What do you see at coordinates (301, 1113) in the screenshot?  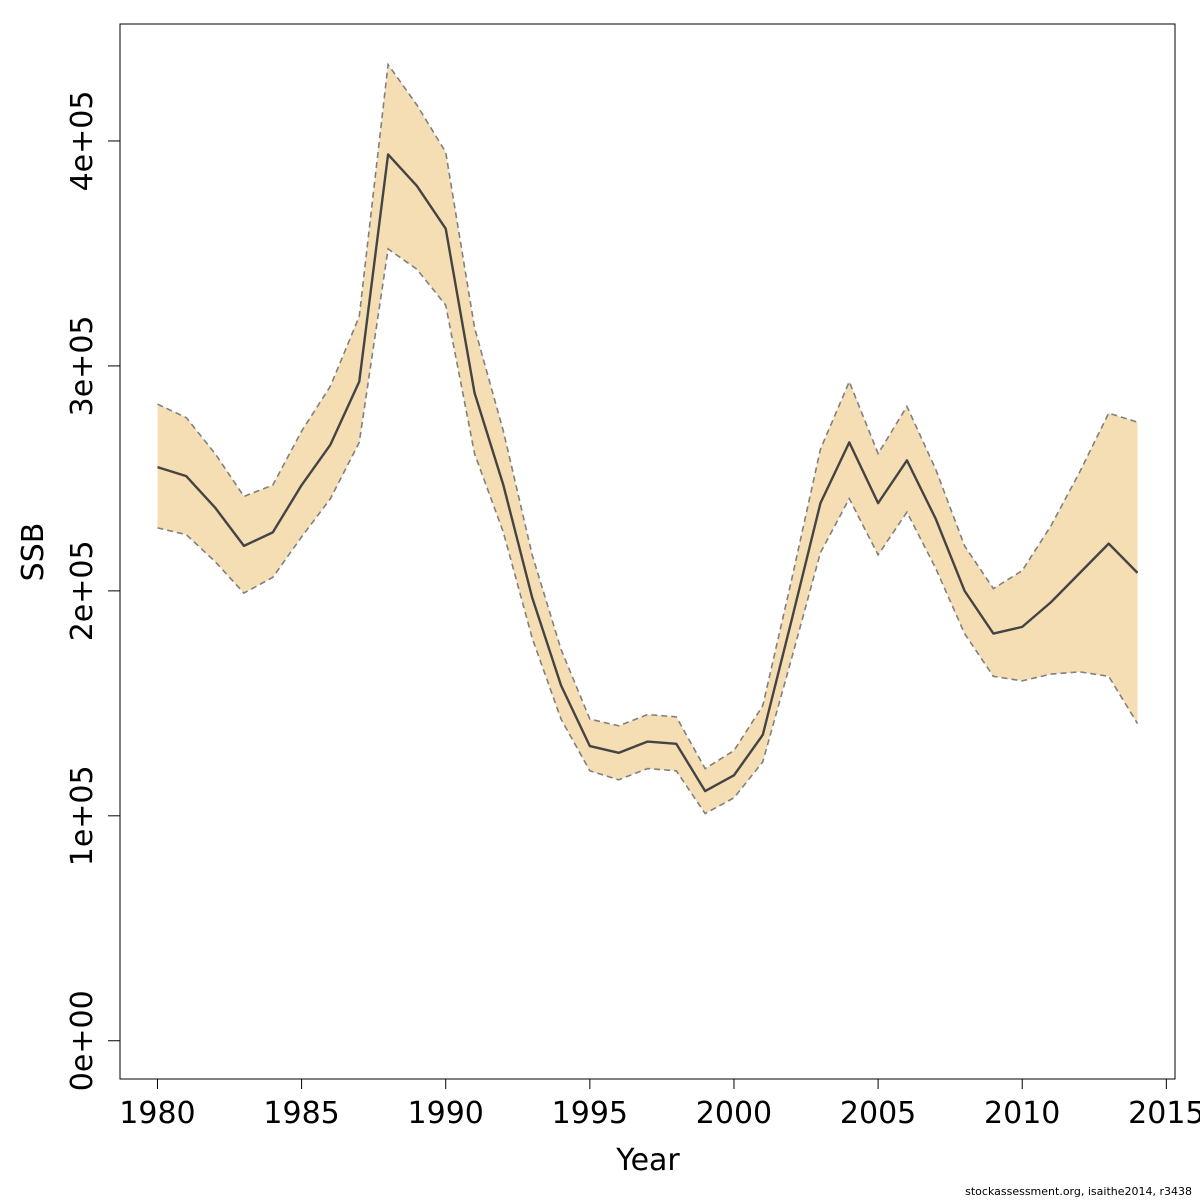 I see `x-tick-label: 1985` at bounding box center [301, 1113].